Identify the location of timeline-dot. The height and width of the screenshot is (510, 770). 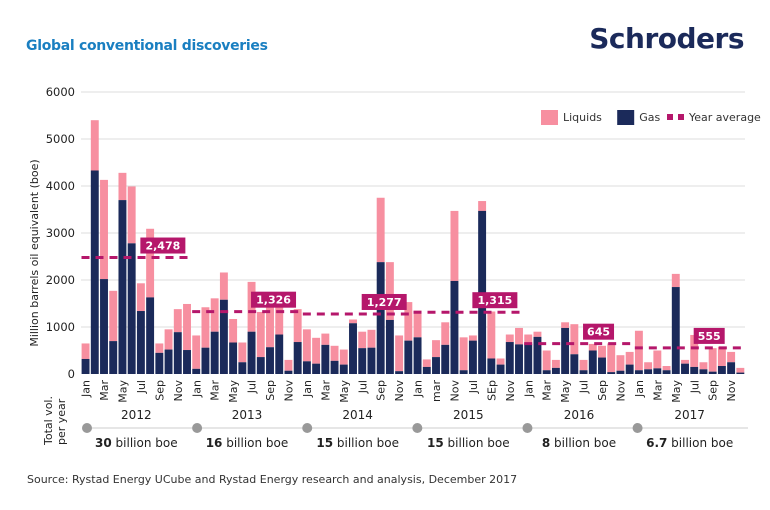
(637, 428).